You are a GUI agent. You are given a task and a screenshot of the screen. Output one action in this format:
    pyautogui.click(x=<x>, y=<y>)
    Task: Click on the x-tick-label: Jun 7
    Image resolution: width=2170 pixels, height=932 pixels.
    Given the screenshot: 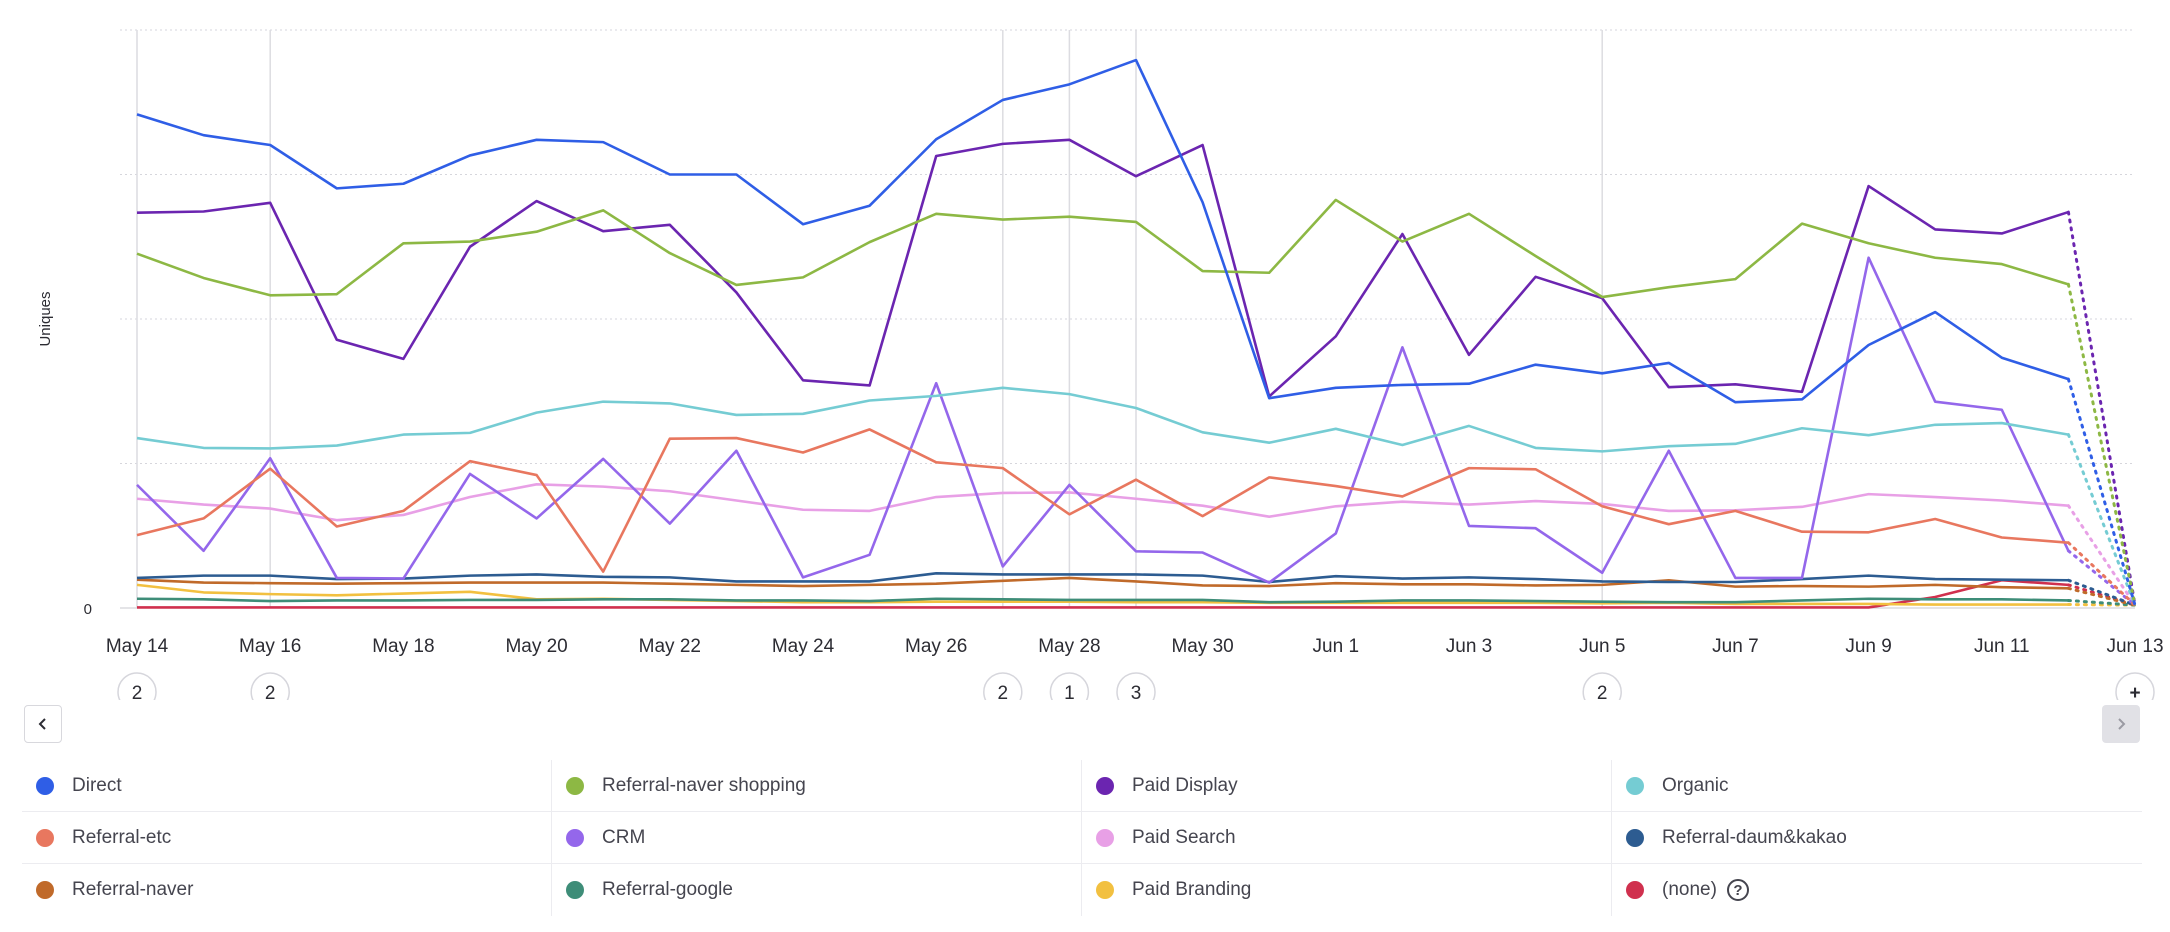 What is the action you would take?
    pyautogui.click(x=1735, y=646)
    